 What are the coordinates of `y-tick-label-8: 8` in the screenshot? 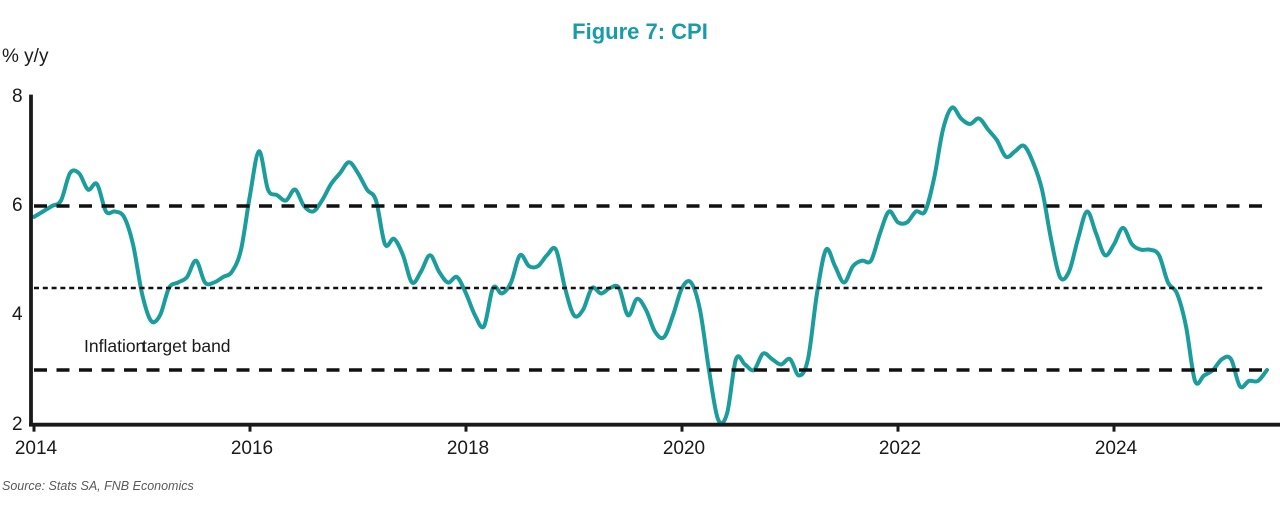 It's located at (17, 96).